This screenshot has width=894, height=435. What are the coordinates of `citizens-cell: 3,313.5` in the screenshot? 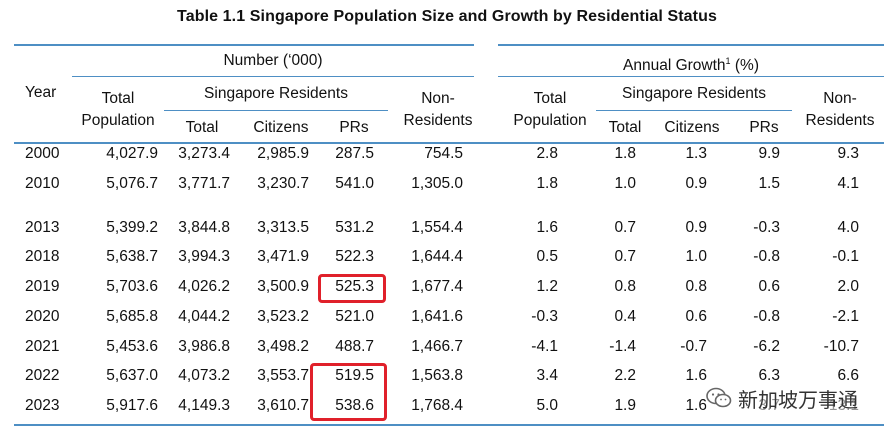 It's located at (283, 227).